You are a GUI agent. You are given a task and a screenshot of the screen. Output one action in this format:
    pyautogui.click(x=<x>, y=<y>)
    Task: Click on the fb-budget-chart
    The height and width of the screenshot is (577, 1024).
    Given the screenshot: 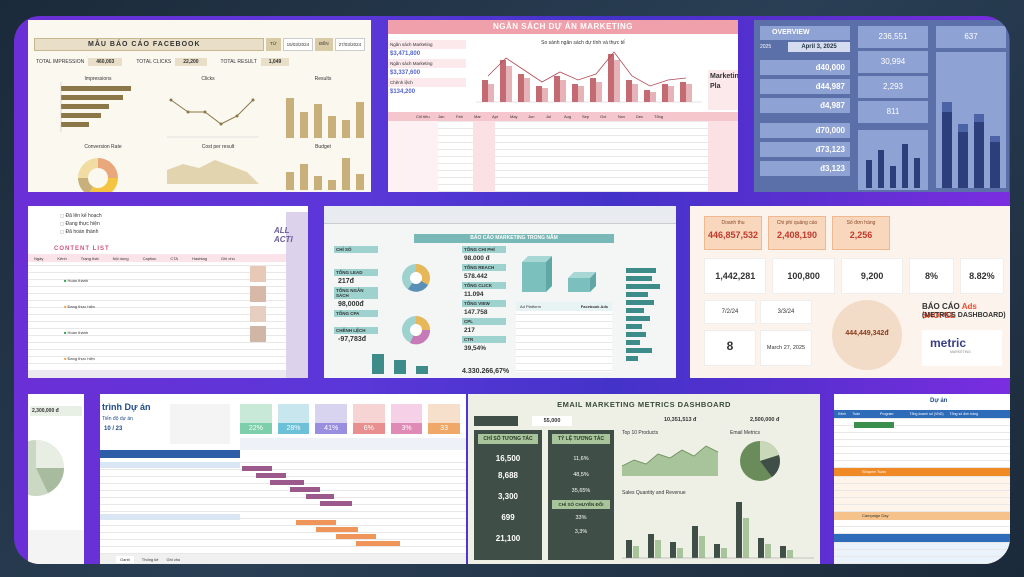 What is the action you would take?
    pyautogui.click(x=325, y=174)
    